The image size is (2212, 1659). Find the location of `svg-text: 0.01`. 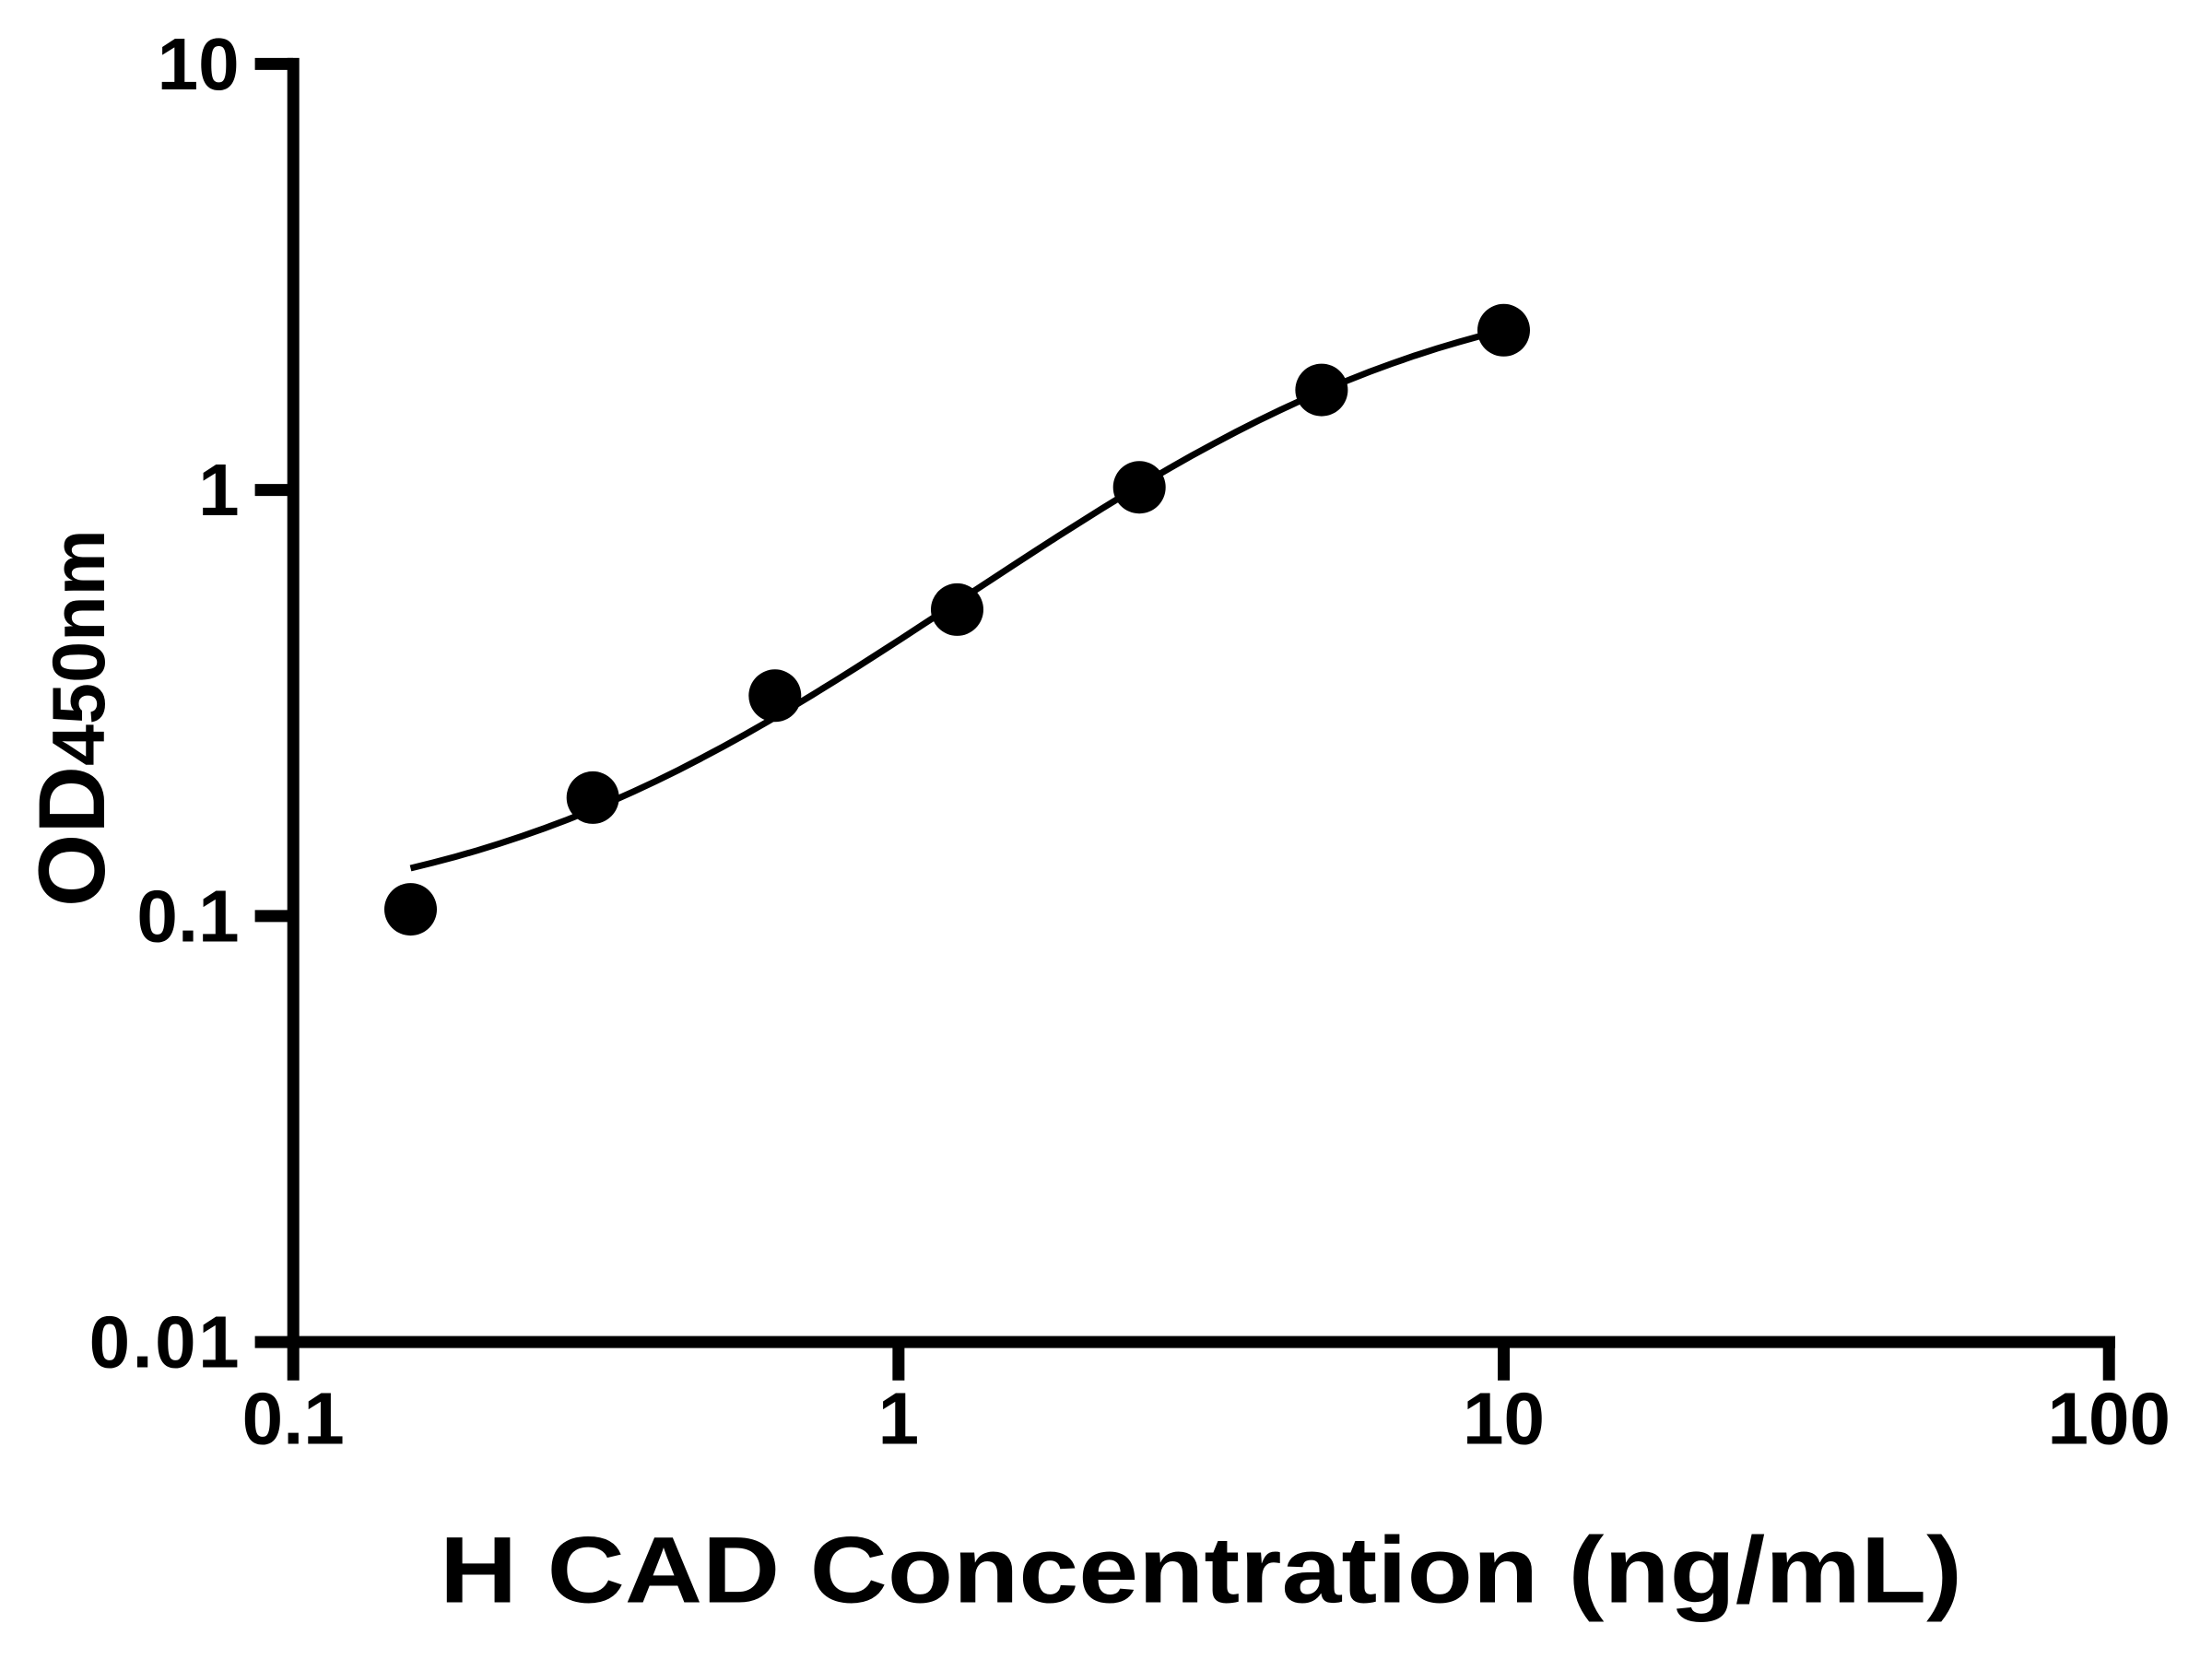

svg-text: 0.01 is located at coordinates (164, 1342).